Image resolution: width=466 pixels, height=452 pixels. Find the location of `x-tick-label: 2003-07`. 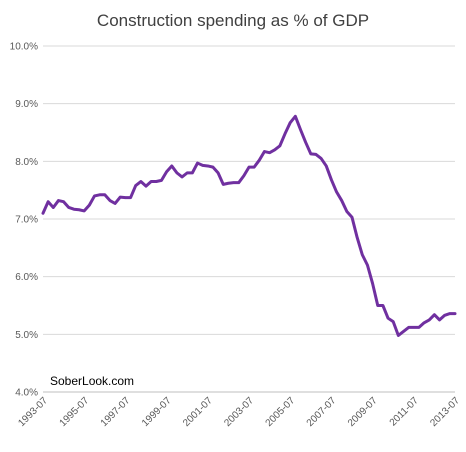

x-tick-label: 2003-07 is located at coordinates (239, 412).